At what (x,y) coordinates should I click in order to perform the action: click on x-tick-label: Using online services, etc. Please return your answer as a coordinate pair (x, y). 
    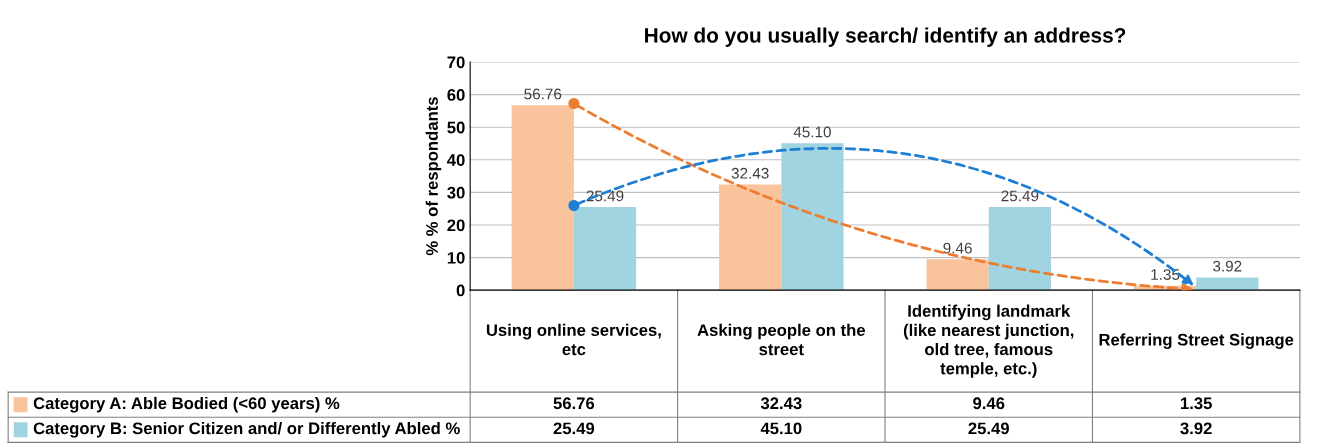
    Looking at the image, I should click on (573, 339).